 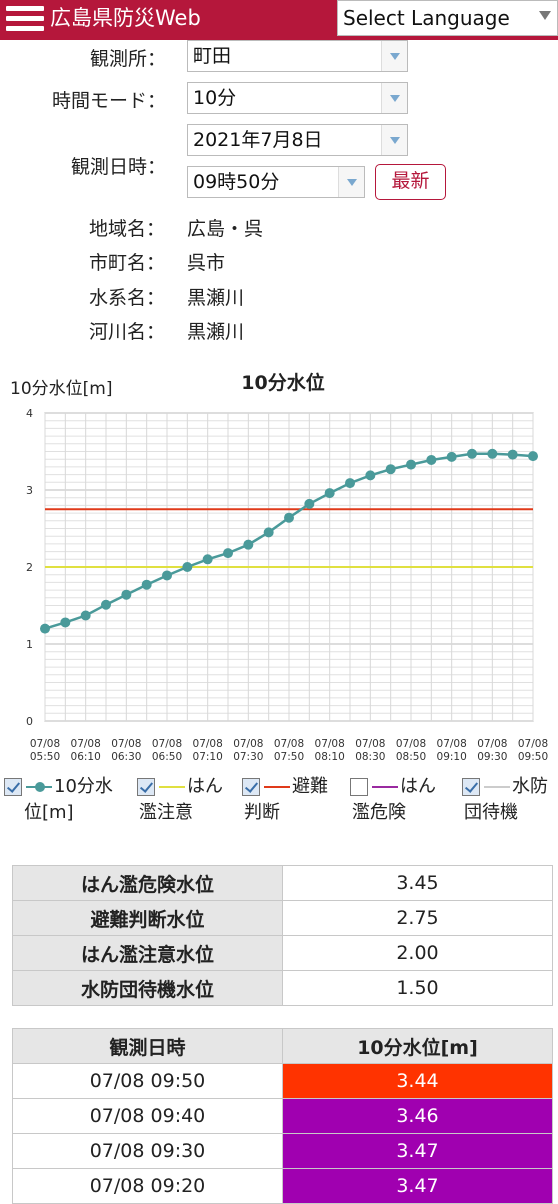 I want to click on legend-label: 避難, so click(x=310, y=786).